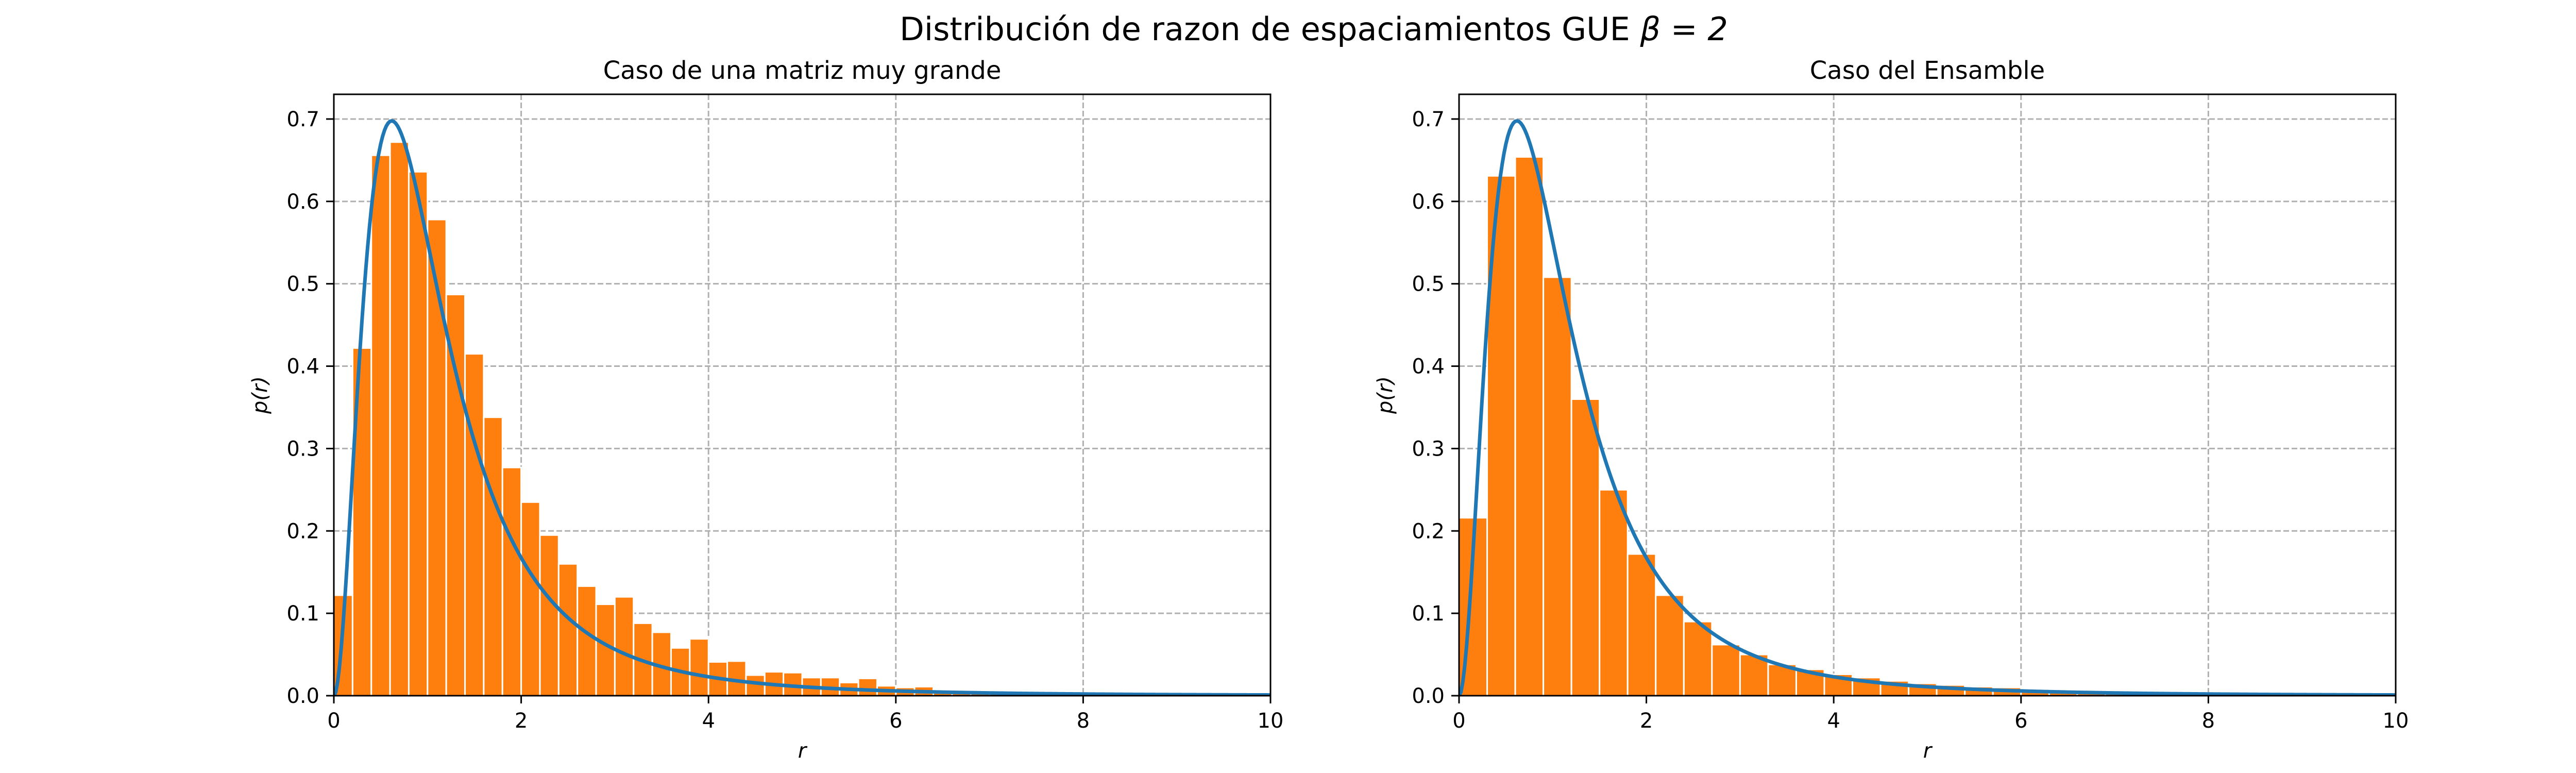  Describe the element at coordinates (2208, 721) in the screenshot. I see `right-x-tick-label: 8` at that location.